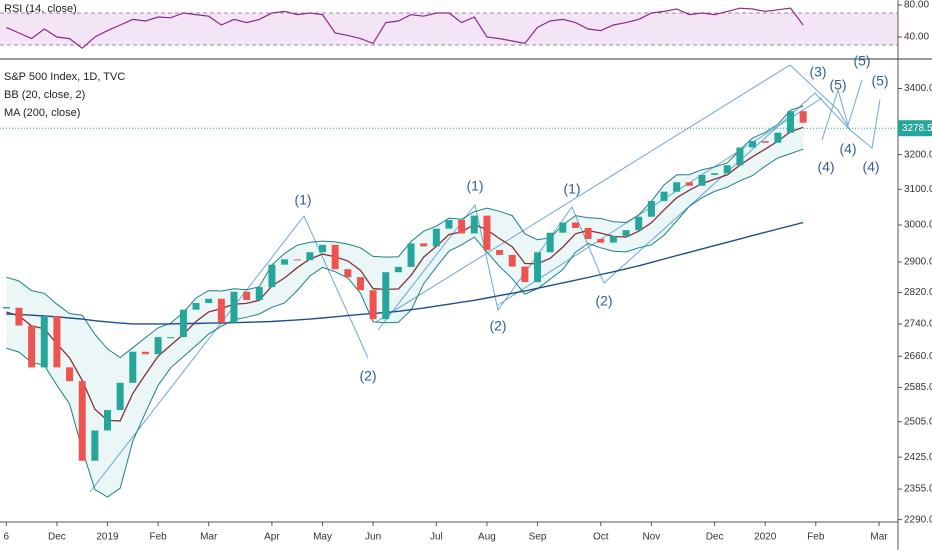 The width and height of the screenshot is (932, 550). I want to click on rsi-tick-label: 40.00, so click(916, 37).